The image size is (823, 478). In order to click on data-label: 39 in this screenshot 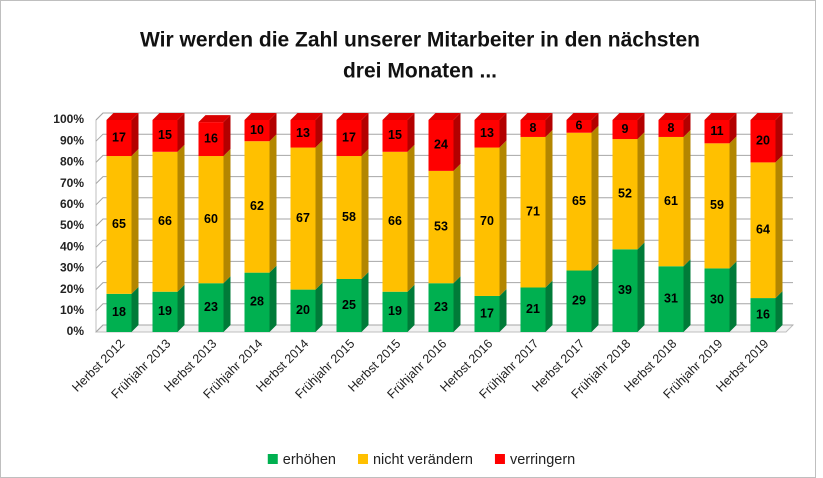, I will do `click(625, 290)`.